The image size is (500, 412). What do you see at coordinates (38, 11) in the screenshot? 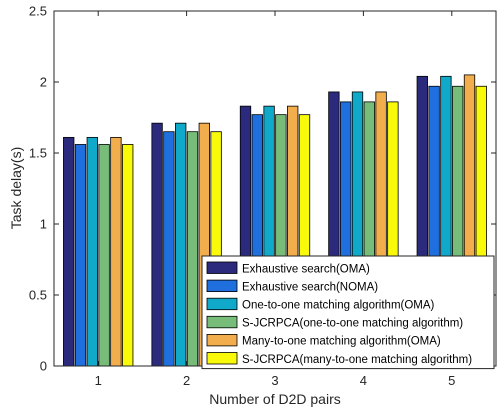
I see `y-tick-label: 2.5` at bounding box center [38, 11].